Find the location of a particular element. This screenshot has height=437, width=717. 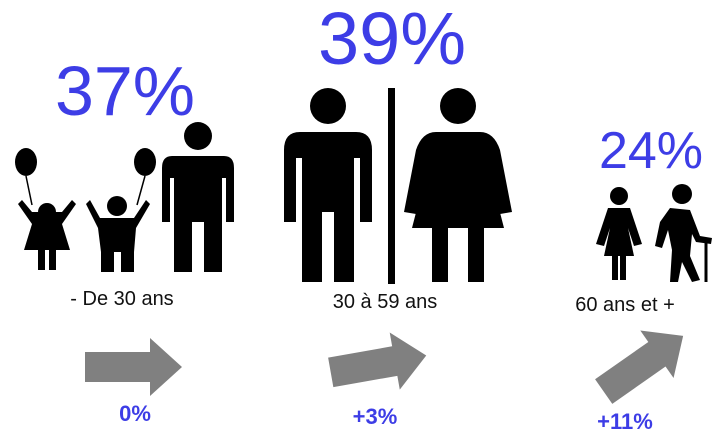

icon-children-adult is located at coordinates (124, 197).